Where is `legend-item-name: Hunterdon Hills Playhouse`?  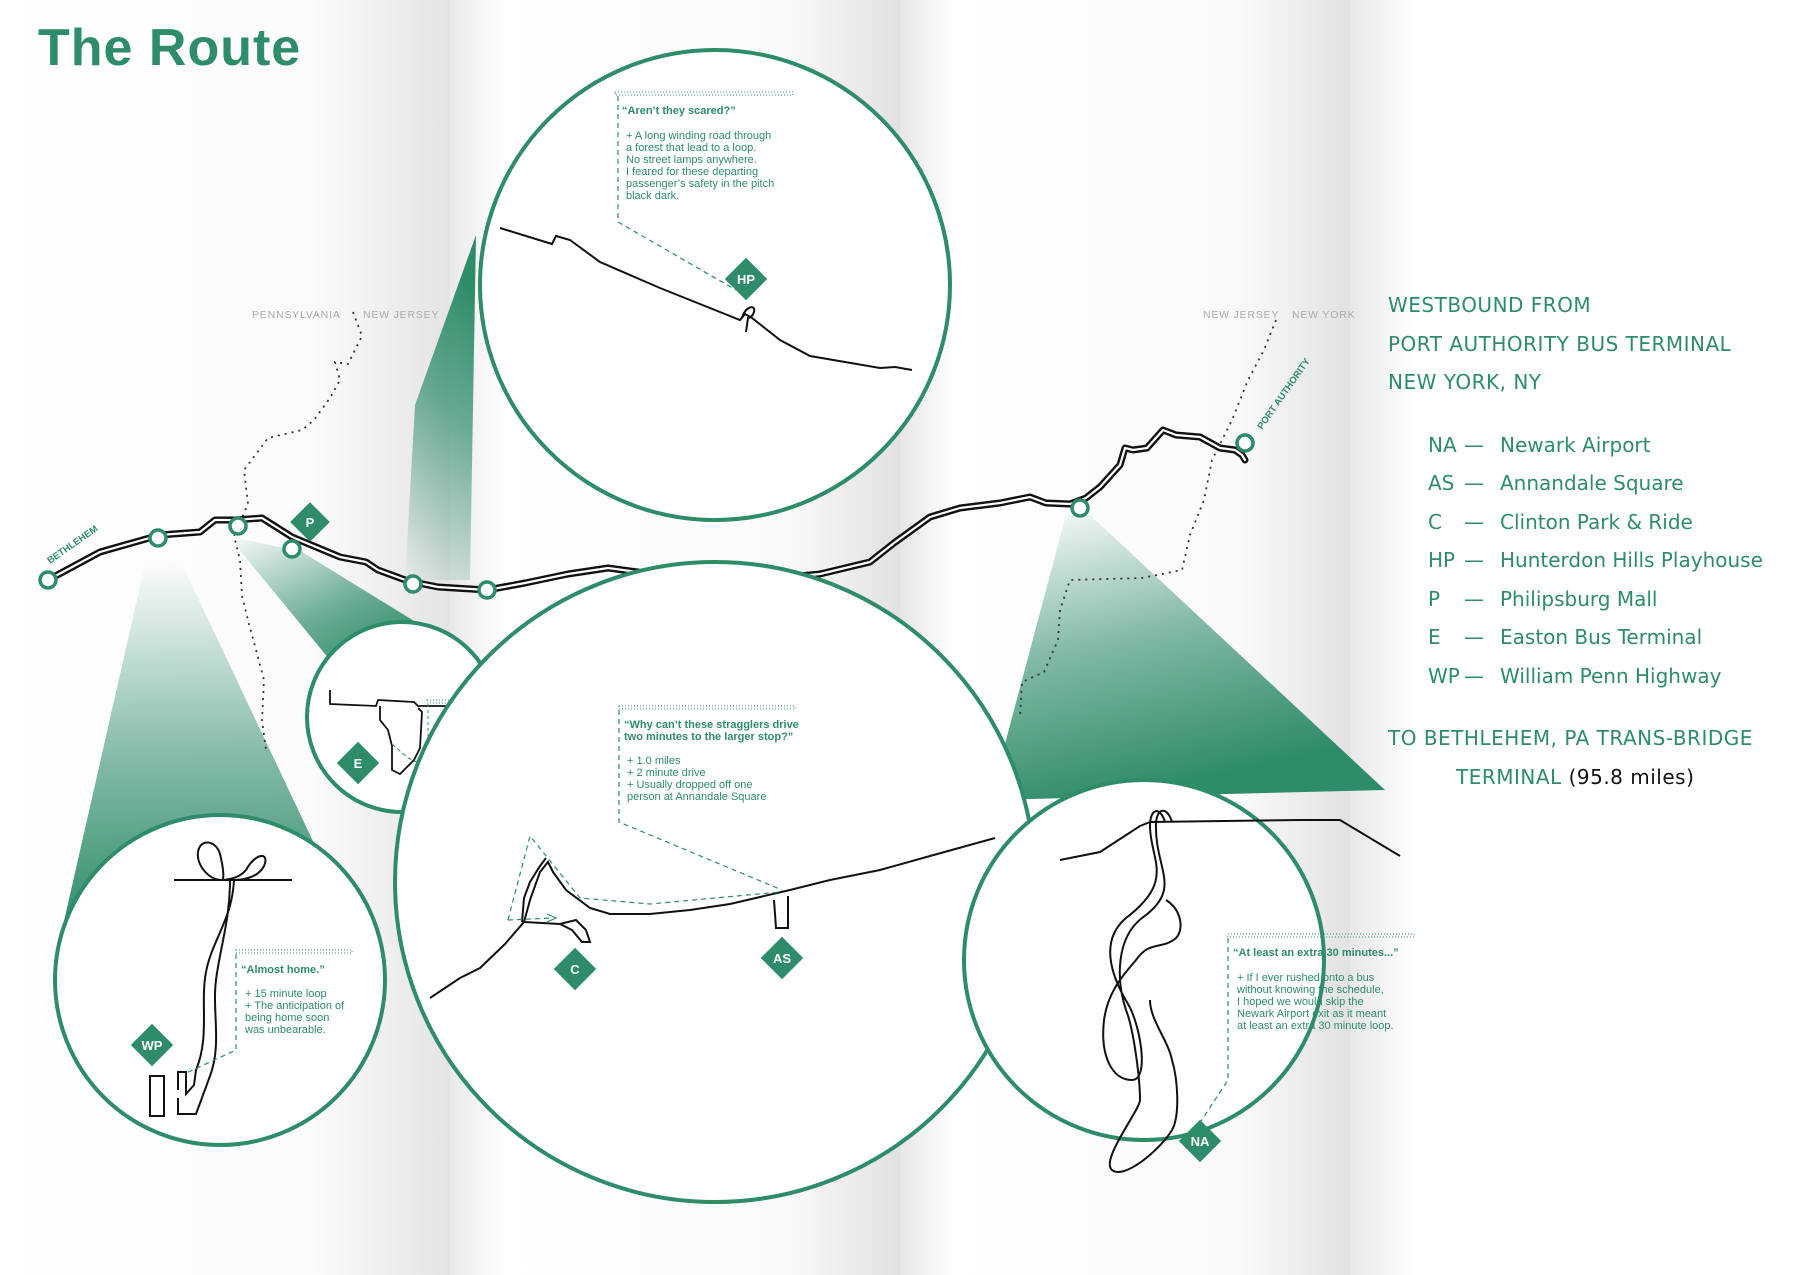 legend-item-name: Hunterdon Hills Playhouse is located at coordinates (1631, 560).